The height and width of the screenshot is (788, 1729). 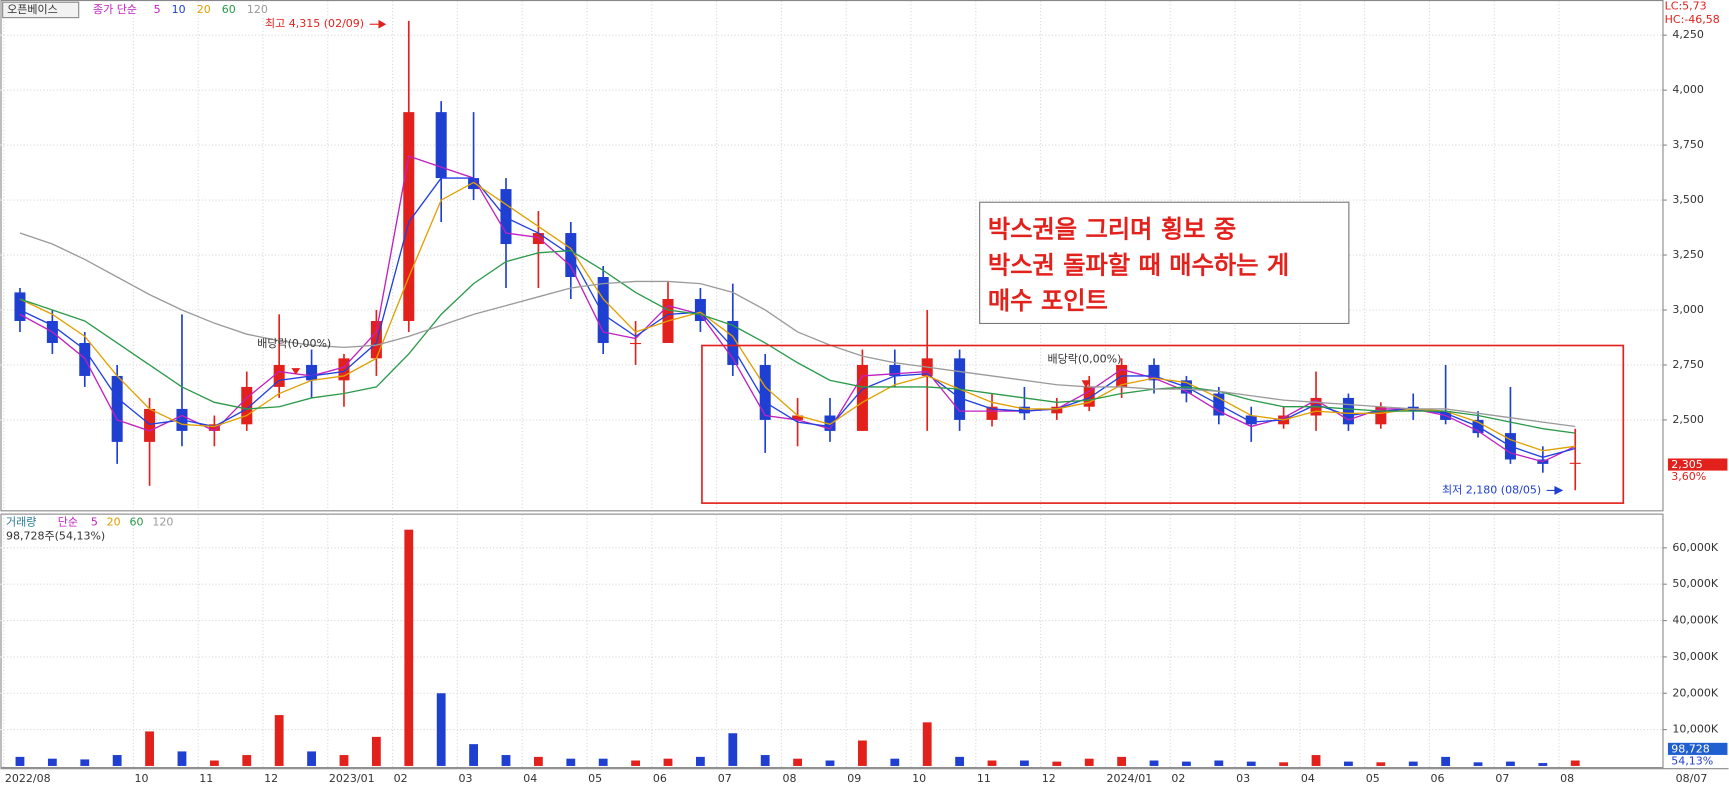 I want to click on y-tick-label: 50,000K, so click(x=1695, y=583).